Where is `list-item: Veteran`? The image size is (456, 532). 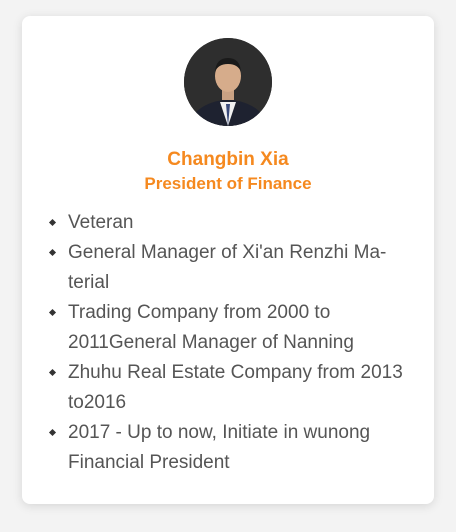
list-item: Veteran is located at coordinates (229, 223).